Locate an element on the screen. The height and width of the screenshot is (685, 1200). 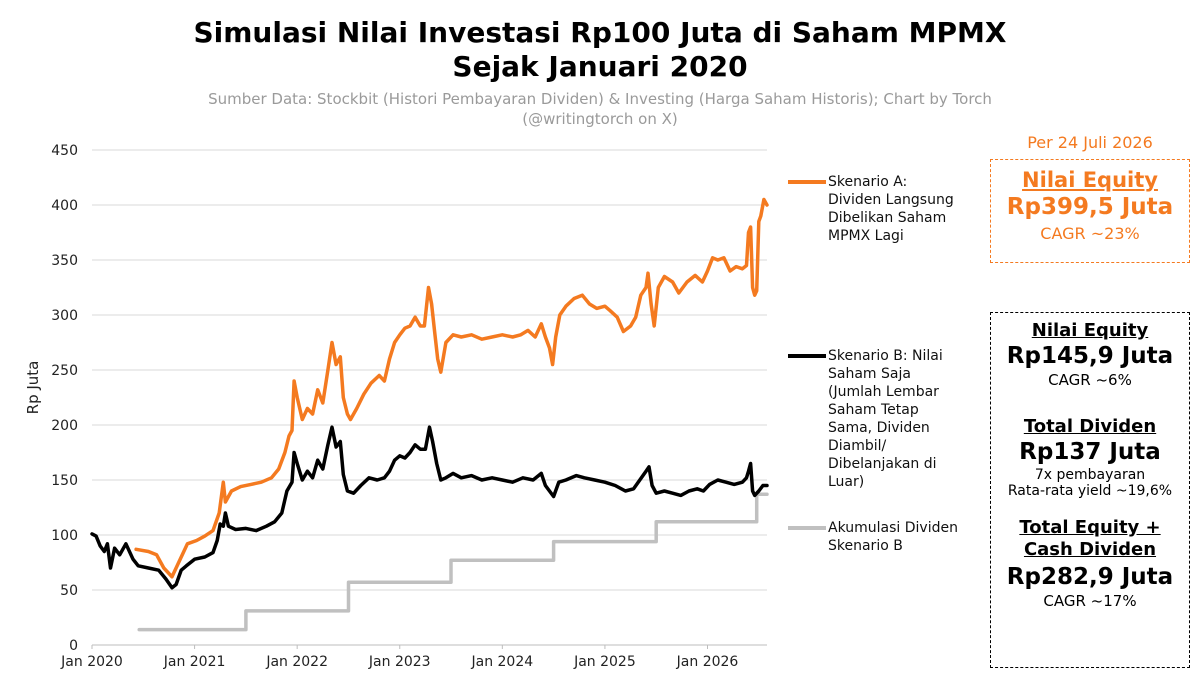
series-line-b is located at coordinates (429, 507).